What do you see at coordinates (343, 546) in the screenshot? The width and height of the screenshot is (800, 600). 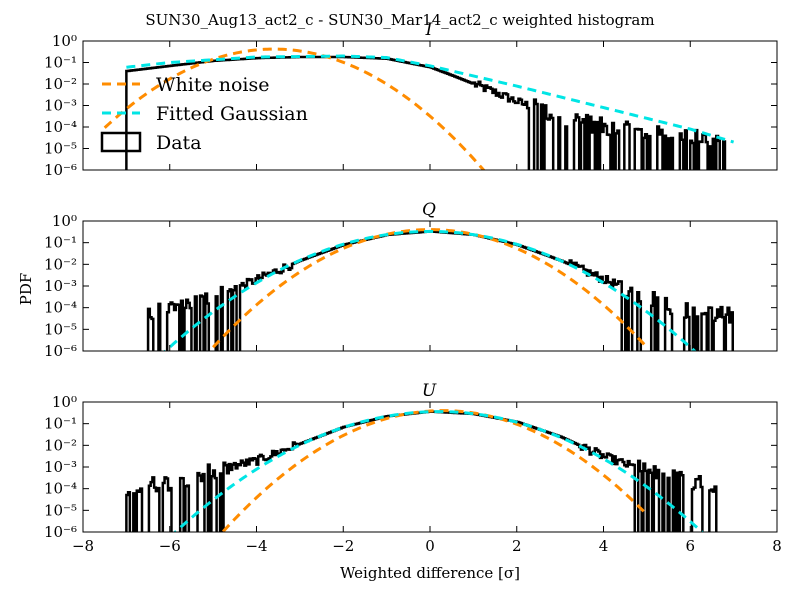 I see `x-tick-label: −2` at bounding box center [343, 546].